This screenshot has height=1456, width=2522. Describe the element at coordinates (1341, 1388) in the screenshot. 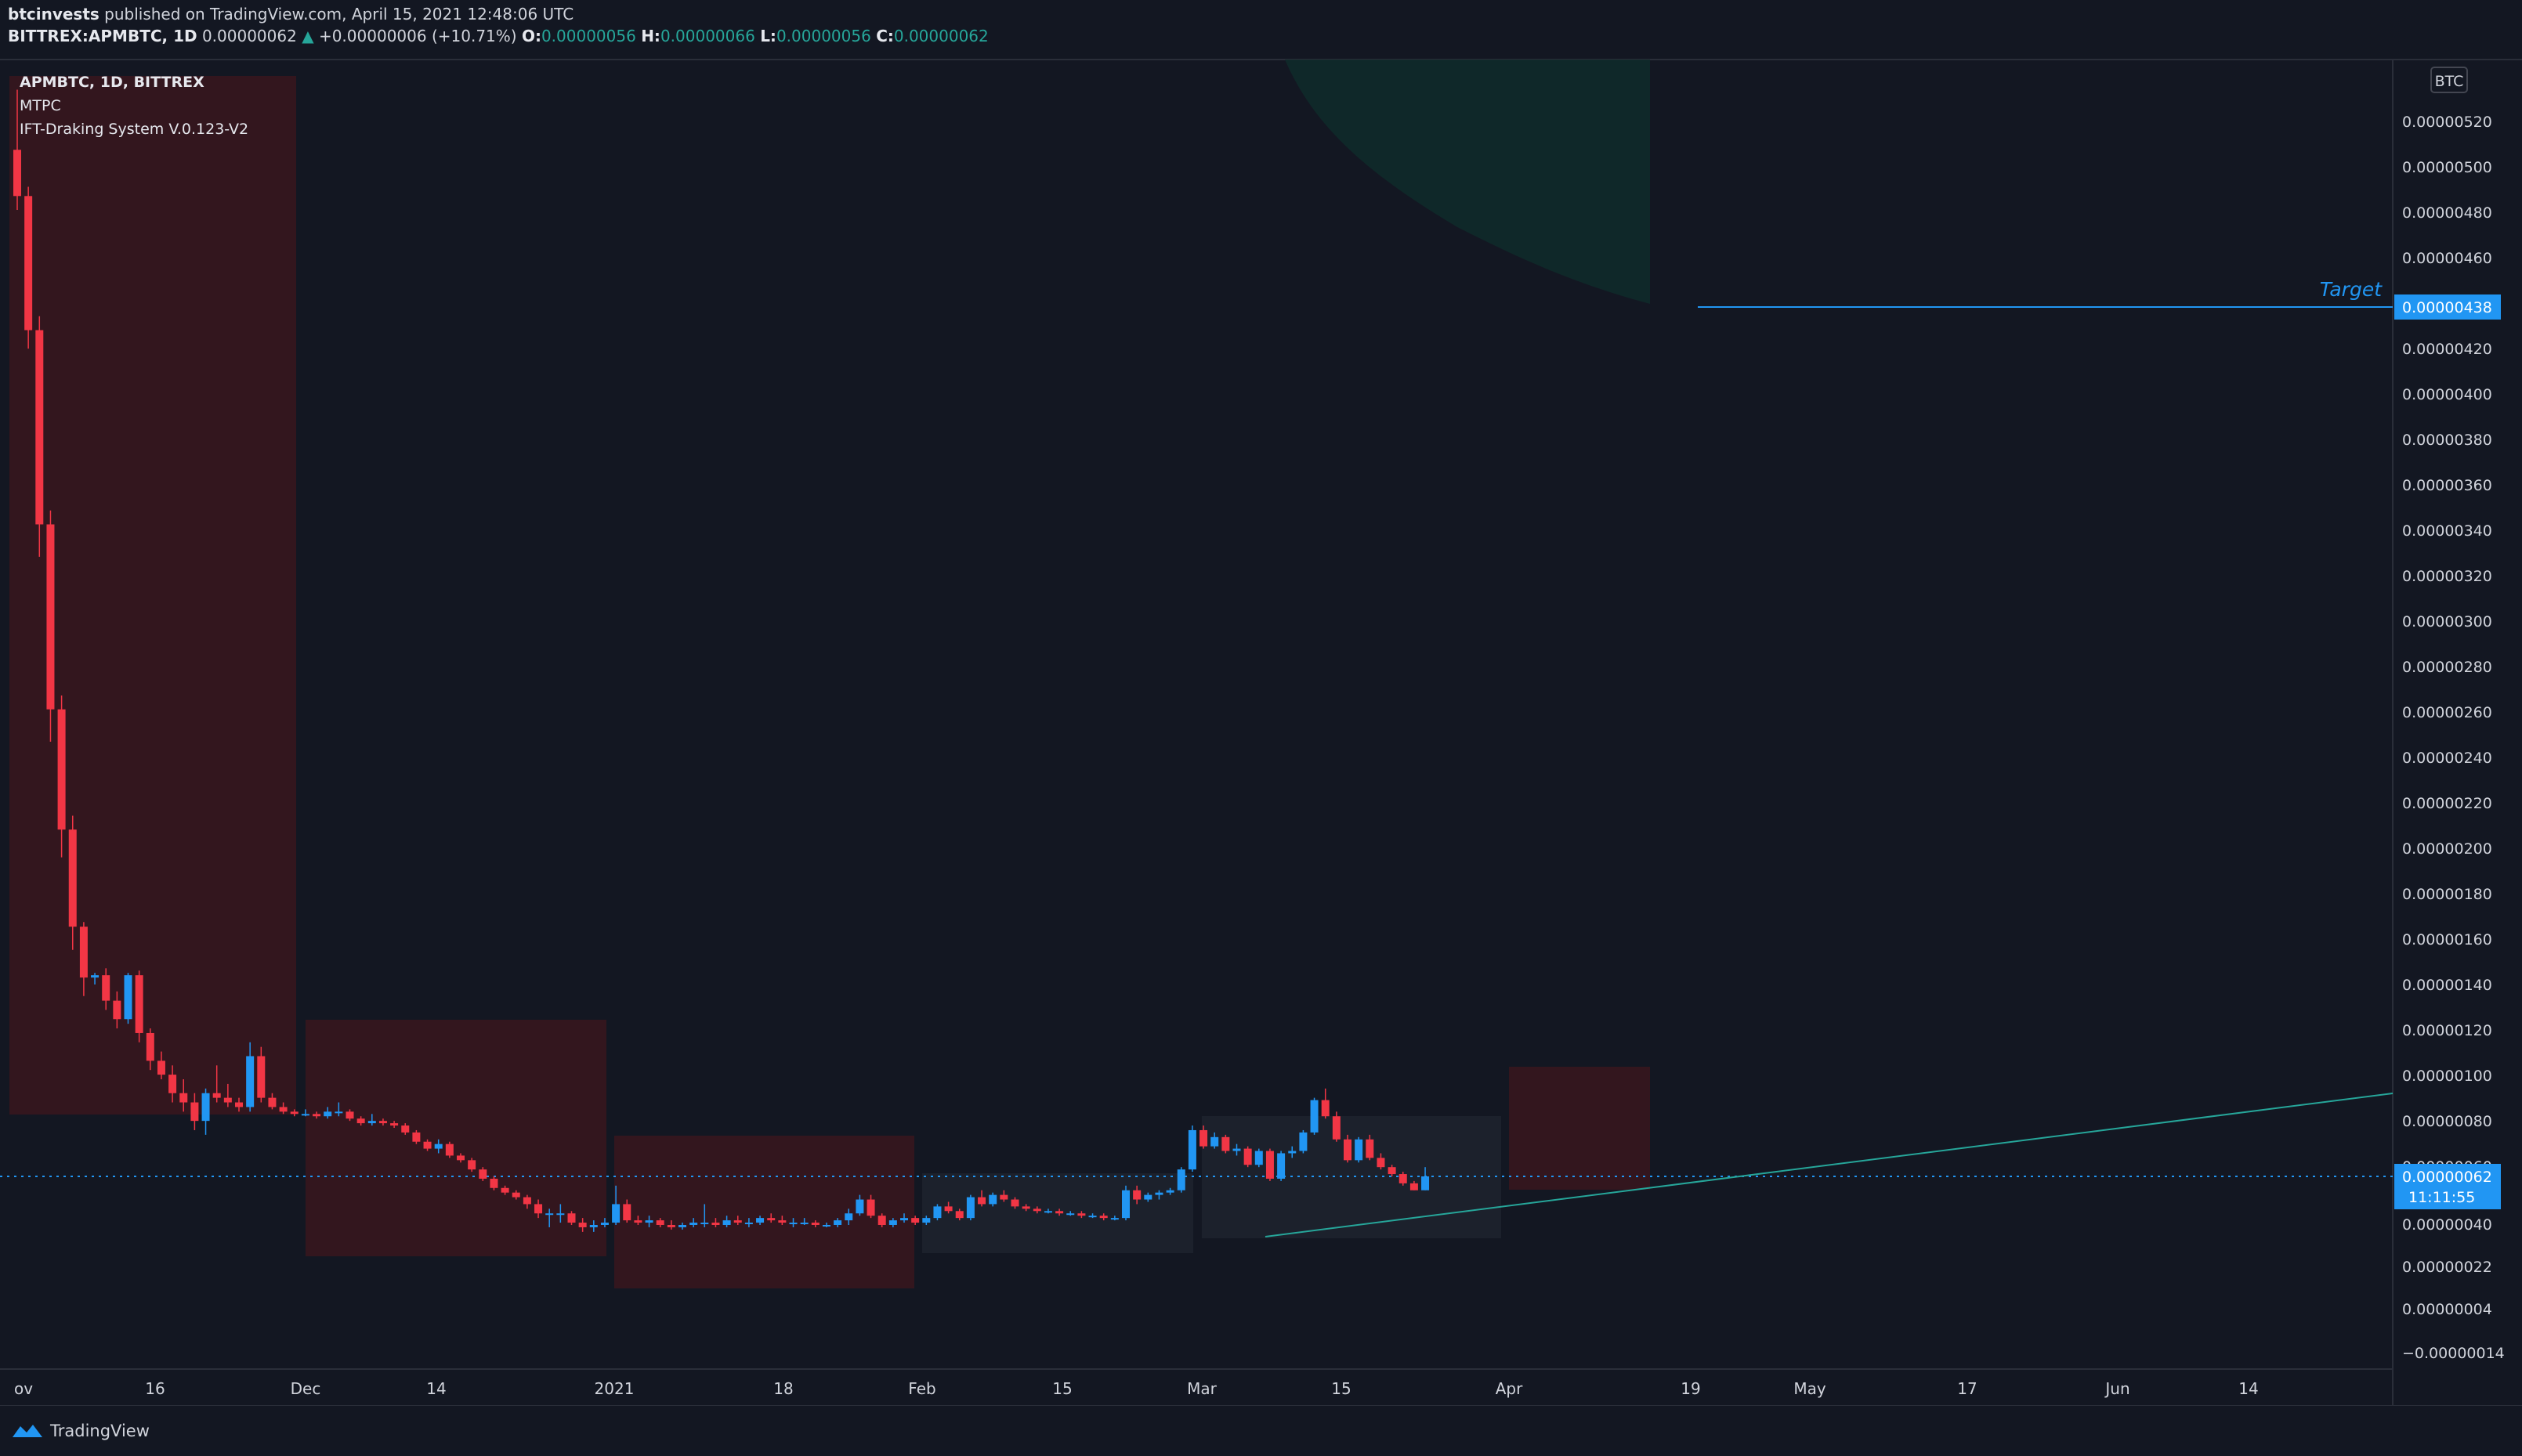

I see `time-tick-label: 15` at that location.